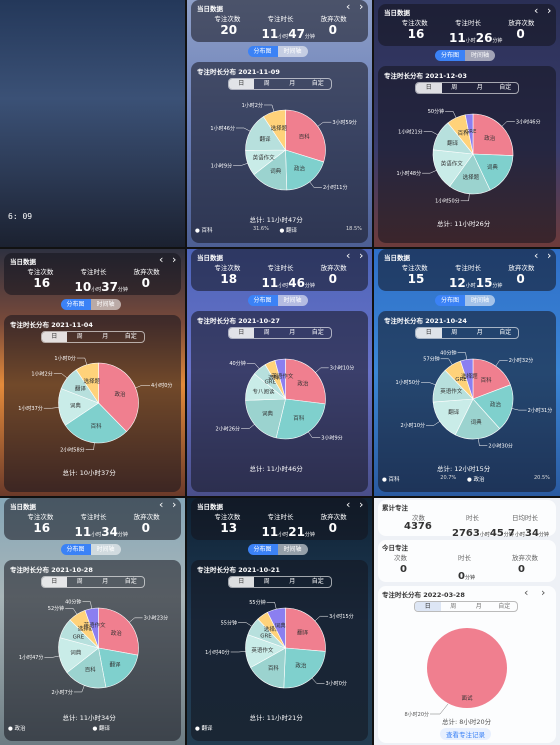 The width and height of the screenshot is (560, 745). Describe the element at coordinates (543, 592) in the screenshot. I see `next-date-arrow: ›` at that location.